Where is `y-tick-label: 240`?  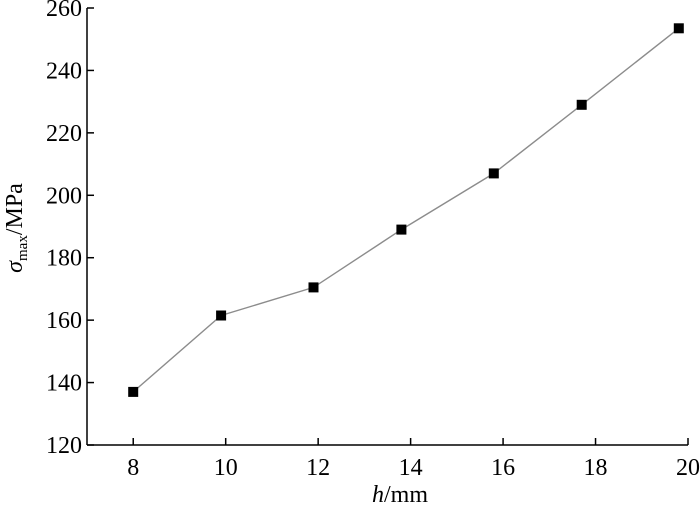
y-tick-label: 240 is located at coordinates (64, 71).